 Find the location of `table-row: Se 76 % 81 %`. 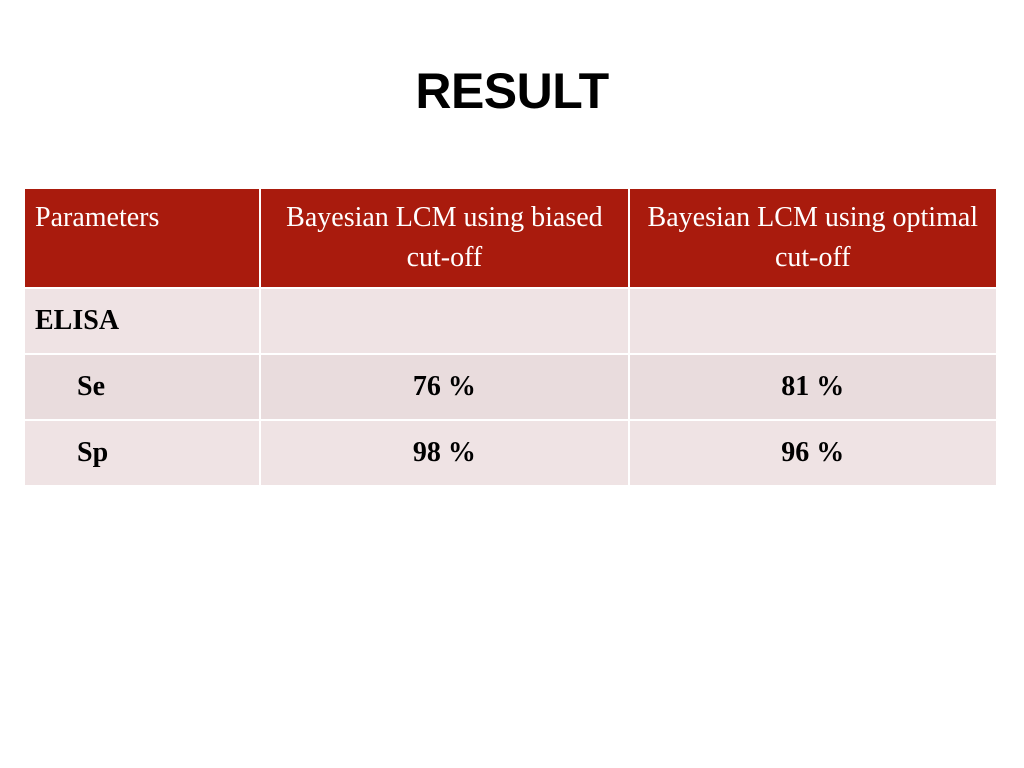

table-row: Se 76 % 81 % is located at coordinates (510, 387).